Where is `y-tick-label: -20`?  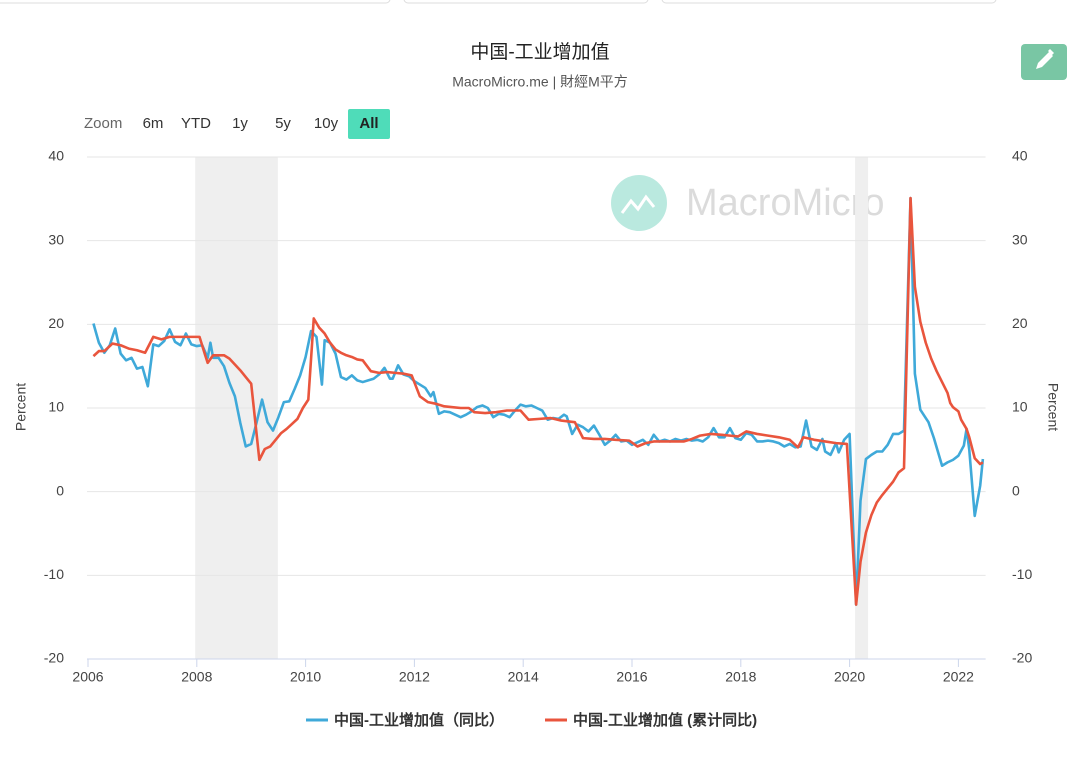 y-tick-label: -20 is located at coordinates (54, 658).